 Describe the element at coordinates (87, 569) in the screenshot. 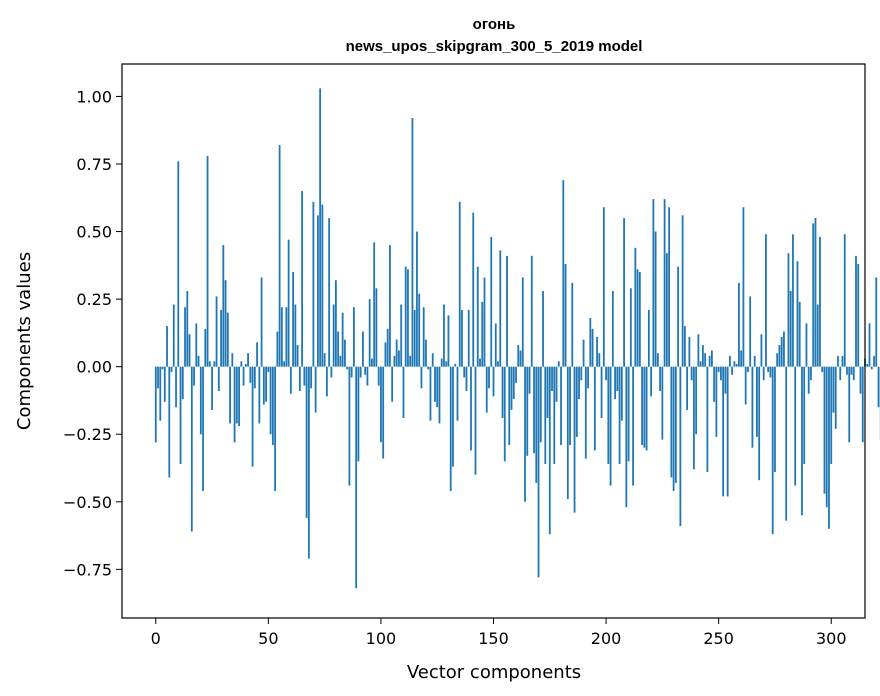

I see `y-tick-label: −0.75` at that location.